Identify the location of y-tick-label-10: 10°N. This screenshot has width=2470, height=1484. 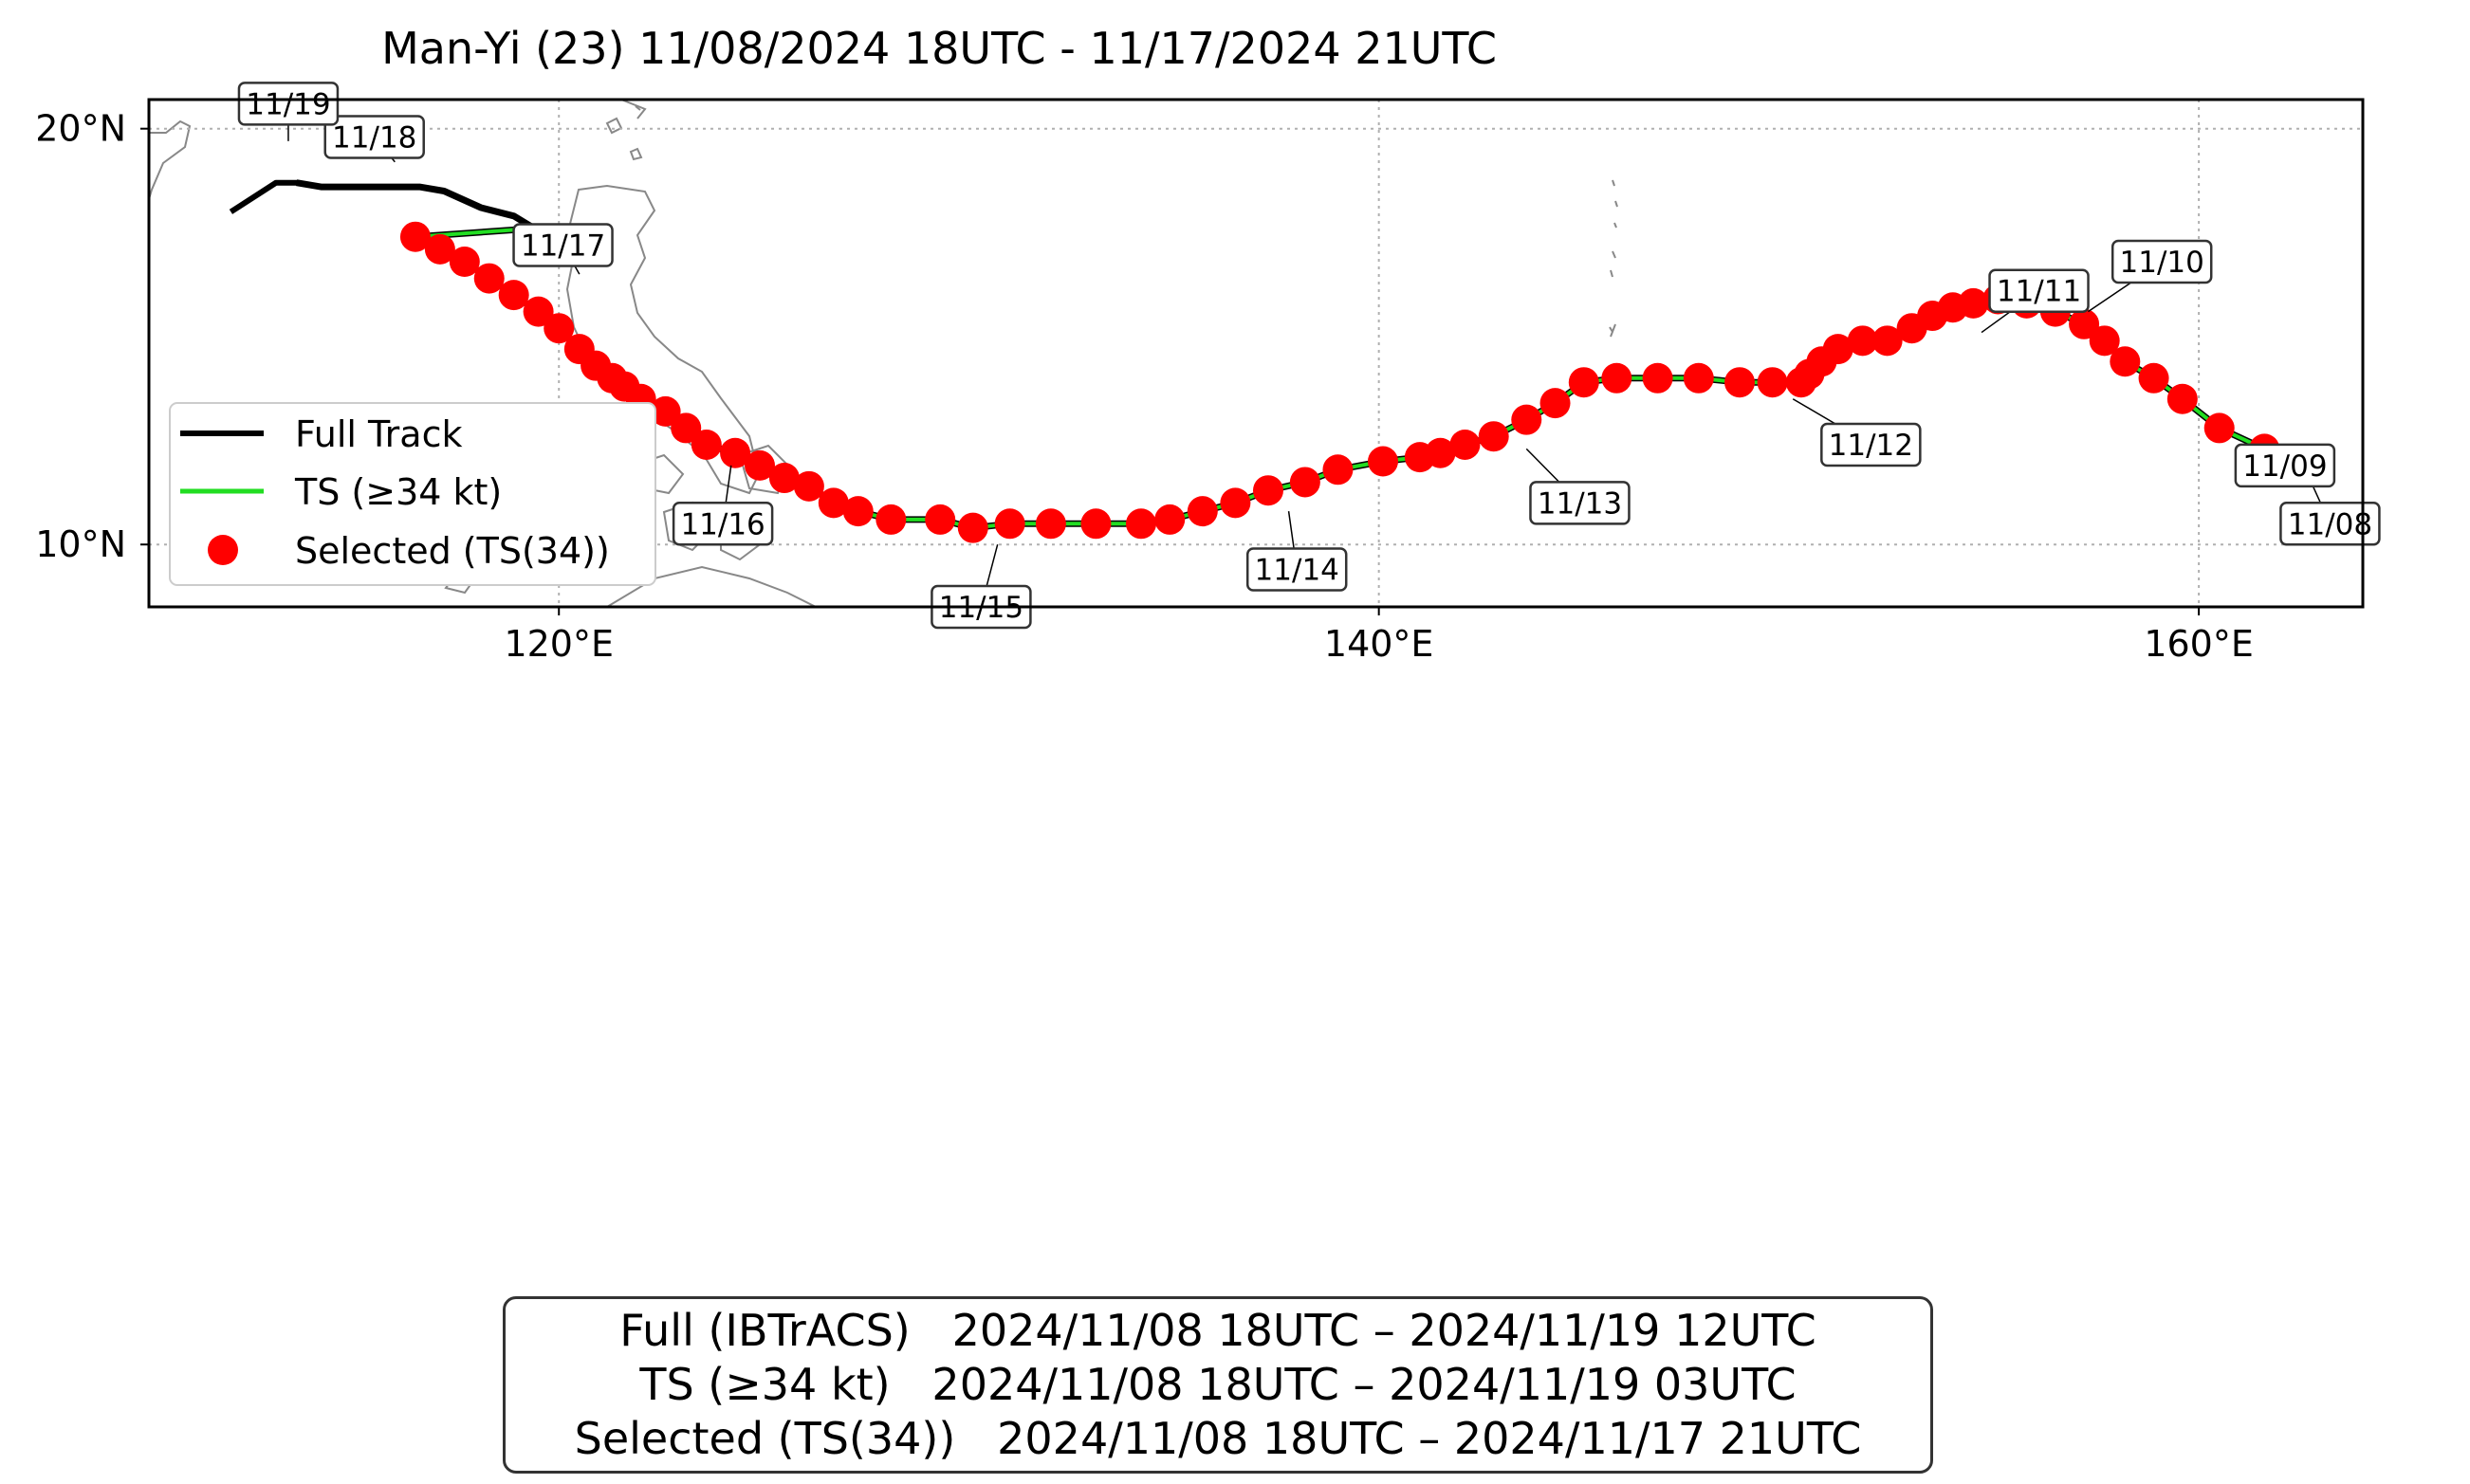
(80, 544).